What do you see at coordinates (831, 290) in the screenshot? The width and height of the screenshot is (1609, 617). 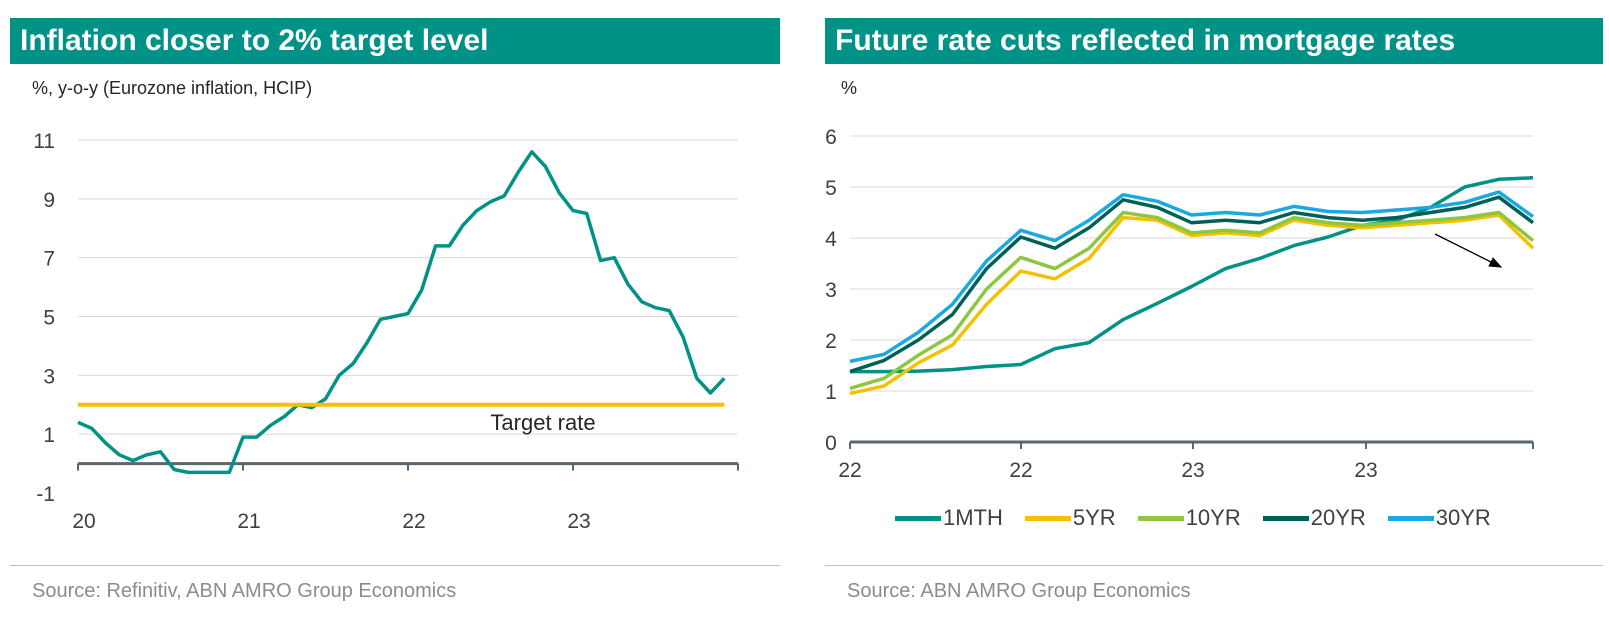 I see `right-y-tick-label: 3` at bounding box center [831, 290].